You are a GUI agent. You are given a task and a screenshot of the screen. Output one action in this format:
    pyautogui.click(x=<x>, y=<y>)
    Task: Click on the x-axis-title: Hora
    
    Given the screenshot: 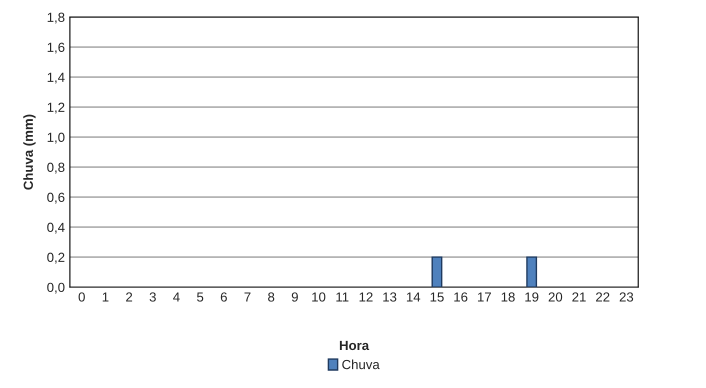 What is the action you would take?
    pyautogui.click(x=355, y=345)
    